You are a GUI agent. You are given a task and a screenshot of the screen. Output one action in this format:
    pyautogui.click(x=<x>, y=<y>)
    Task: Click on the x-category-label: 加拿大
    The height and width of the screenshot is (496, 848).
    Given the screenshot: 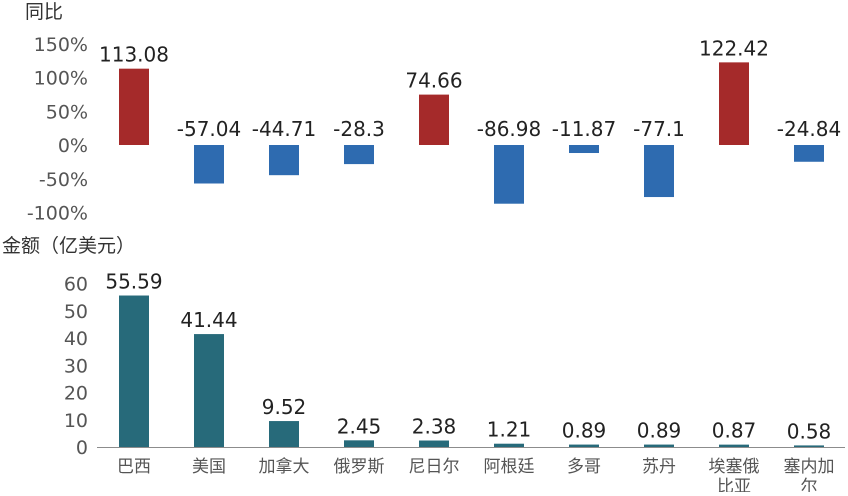 What is the action you would take?
    pyautogui.click(x=284, y=466)
    